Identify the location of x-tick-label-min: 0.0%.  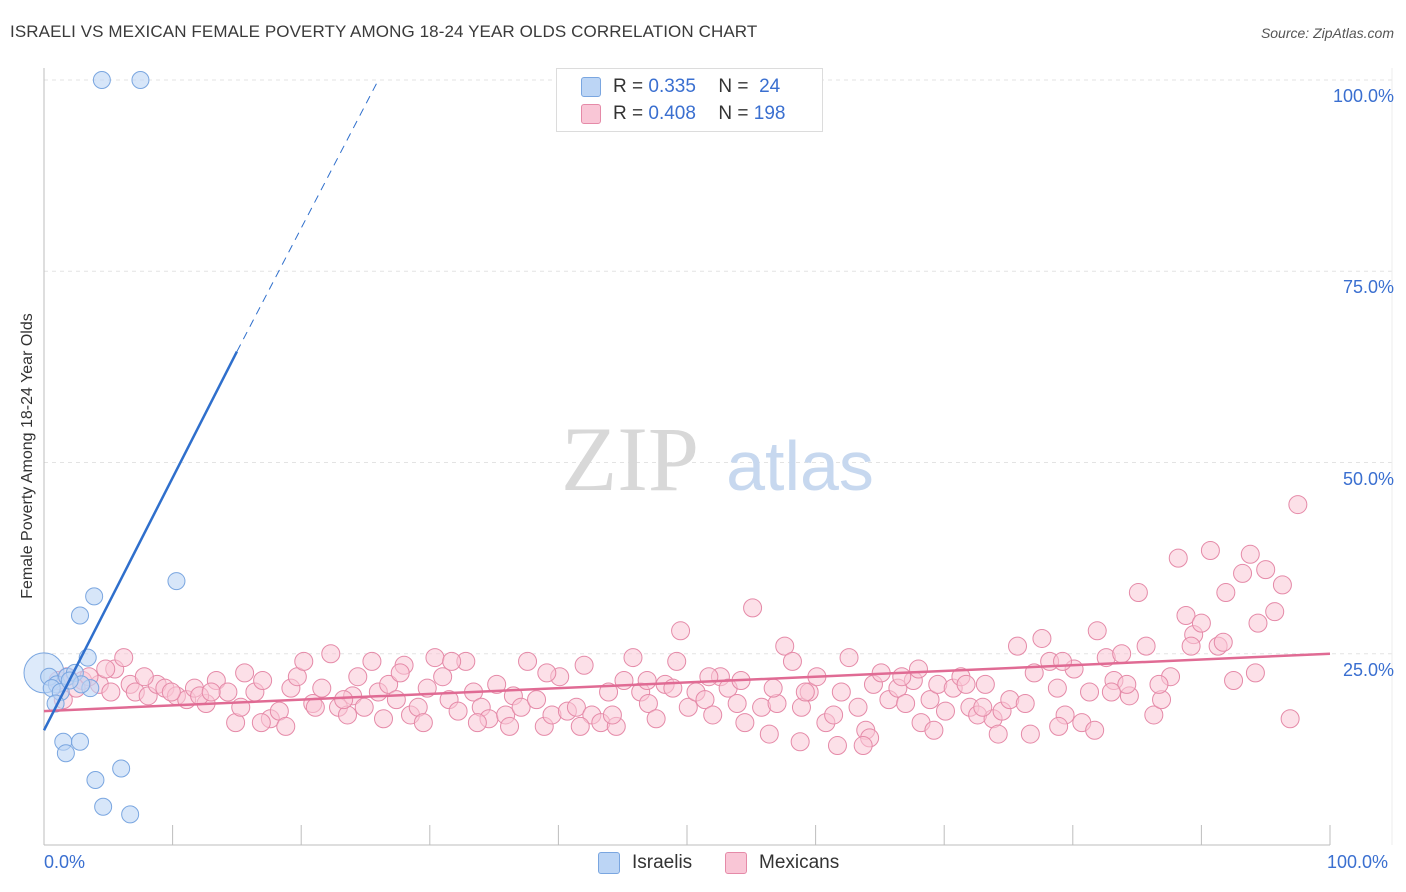
(65, 862).